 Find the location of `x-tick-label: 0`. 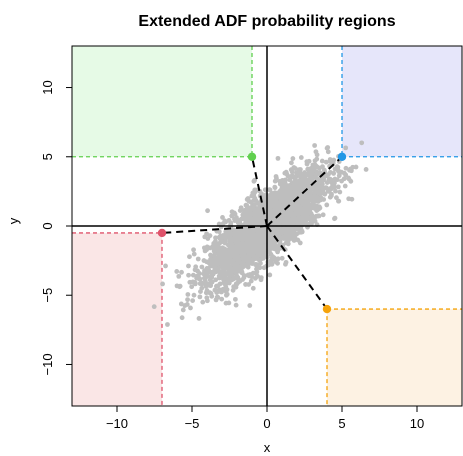

x-tick-label: 0 is located at coordinates (266, 423).